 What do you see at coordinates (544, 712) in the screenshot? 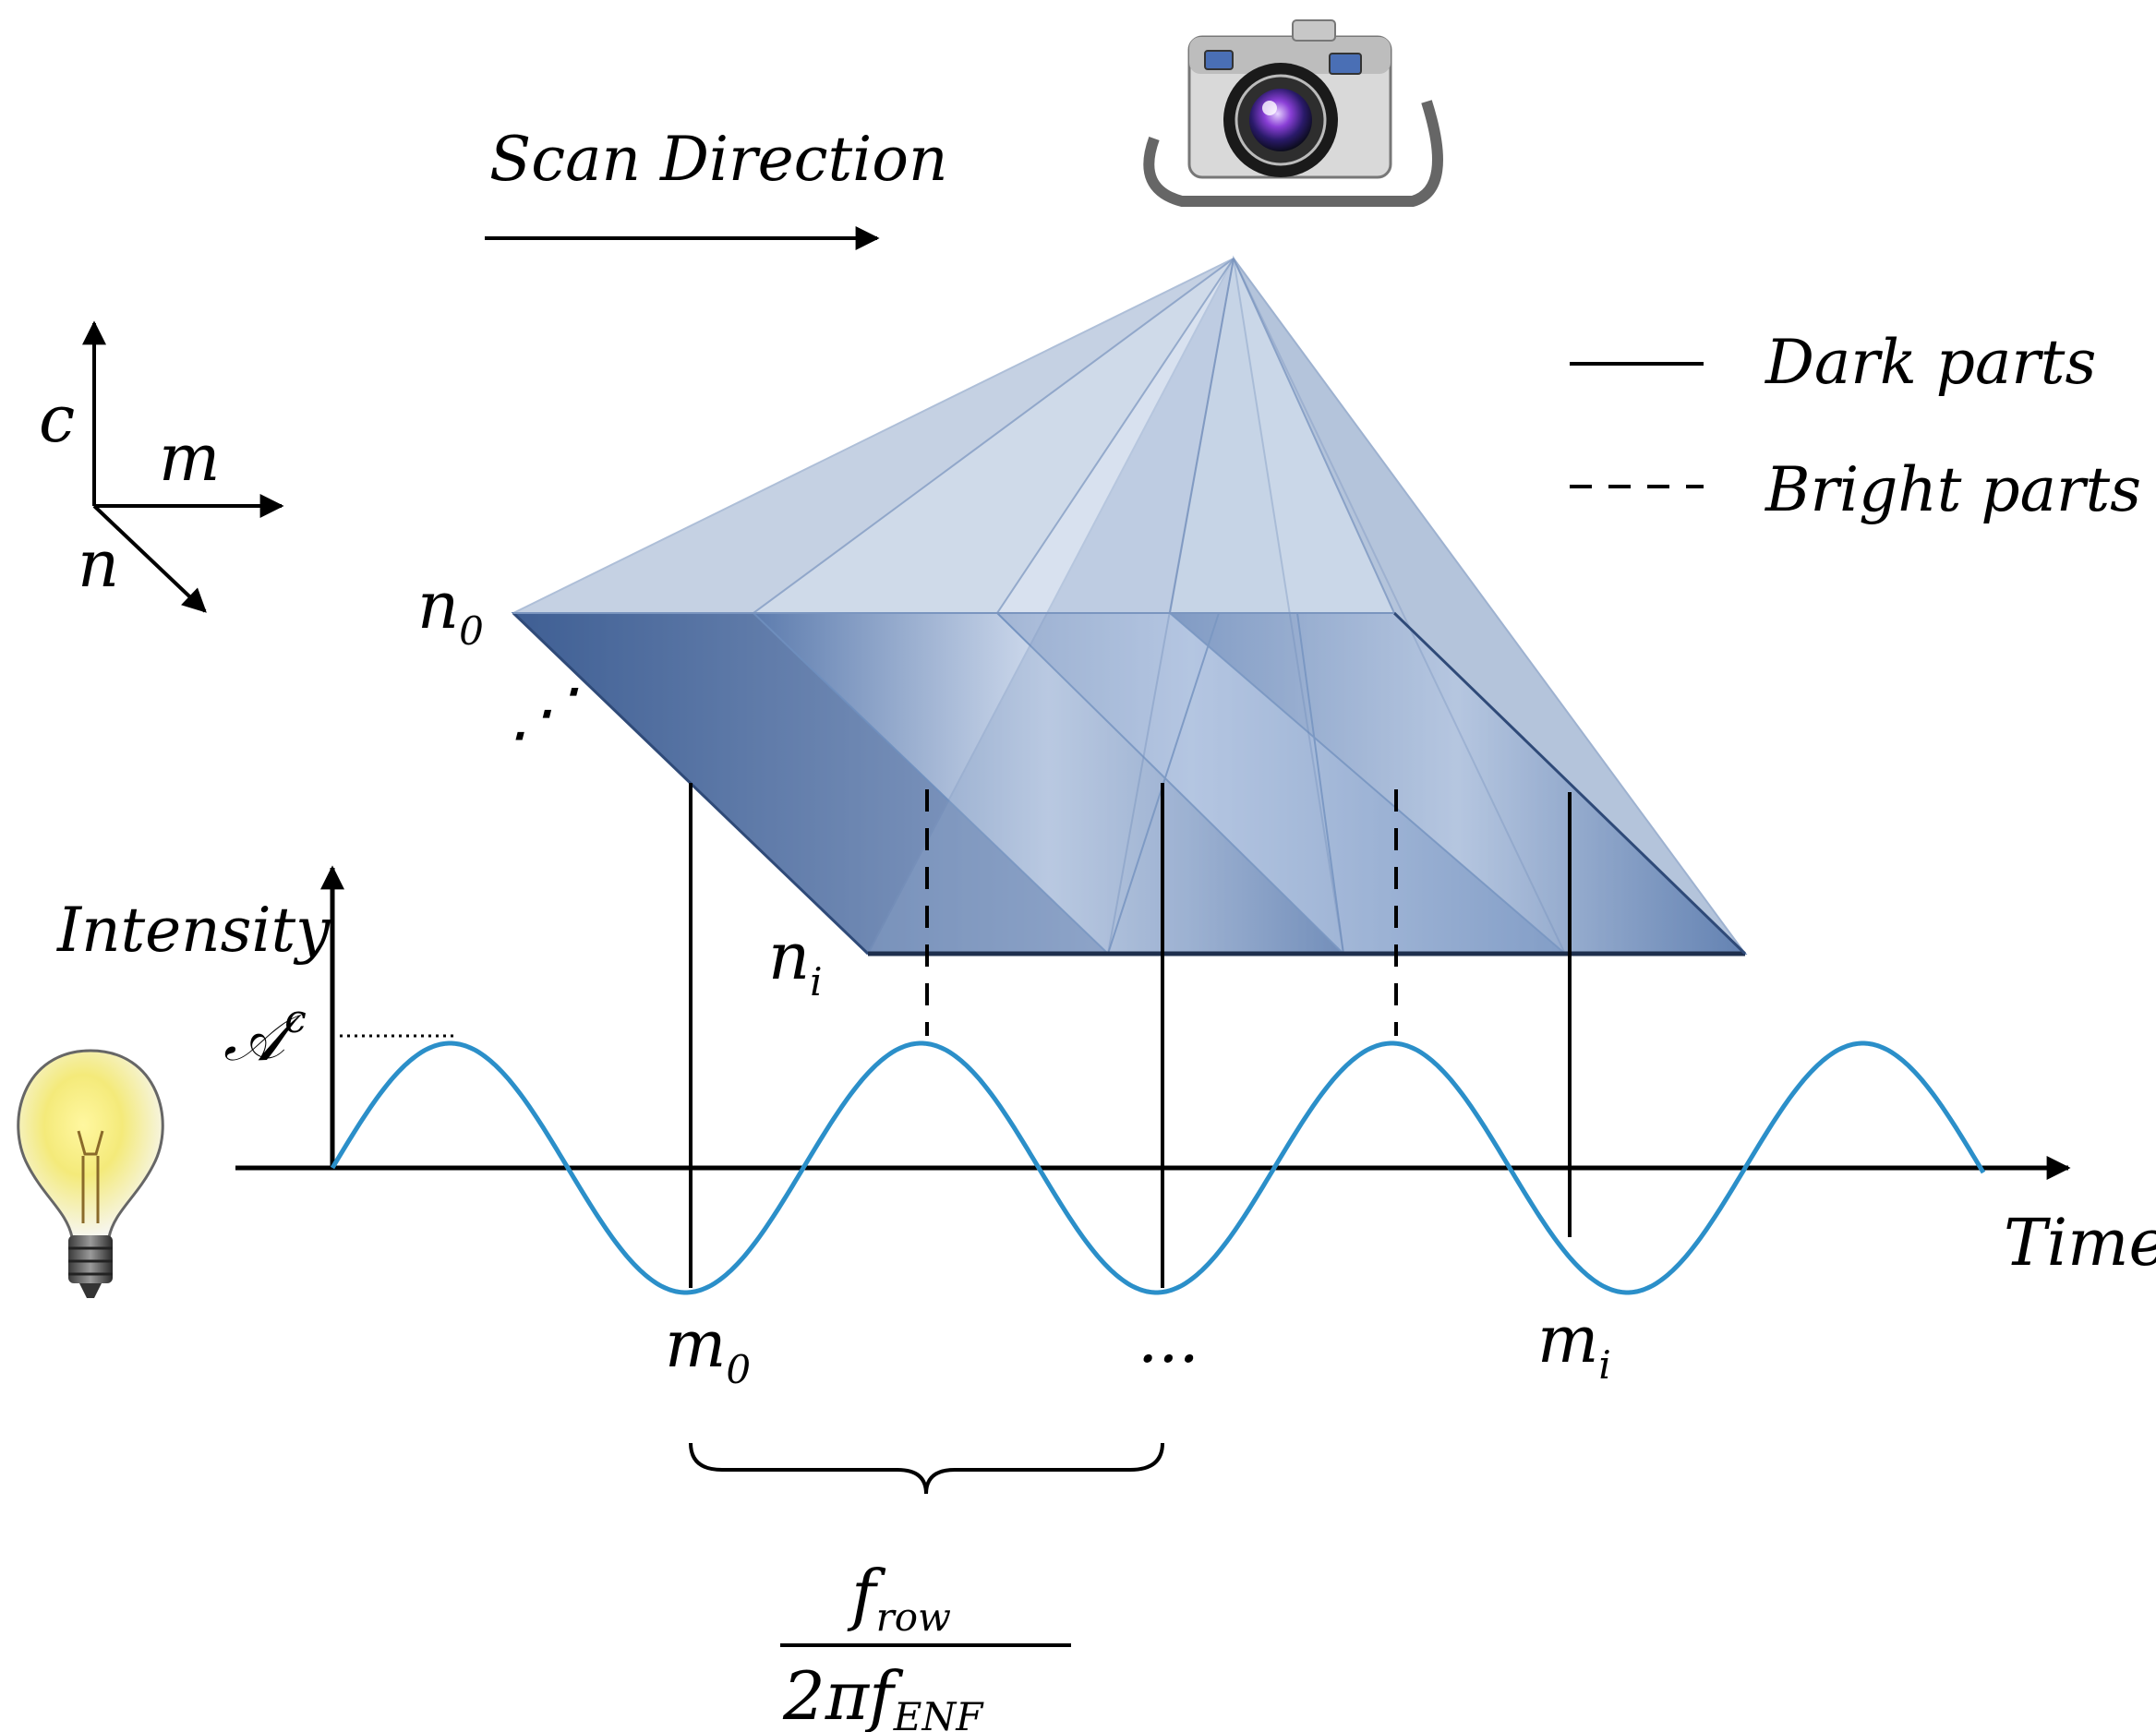
I see `rows-ellipsis: ⋰` at bounding box center [544, 712].